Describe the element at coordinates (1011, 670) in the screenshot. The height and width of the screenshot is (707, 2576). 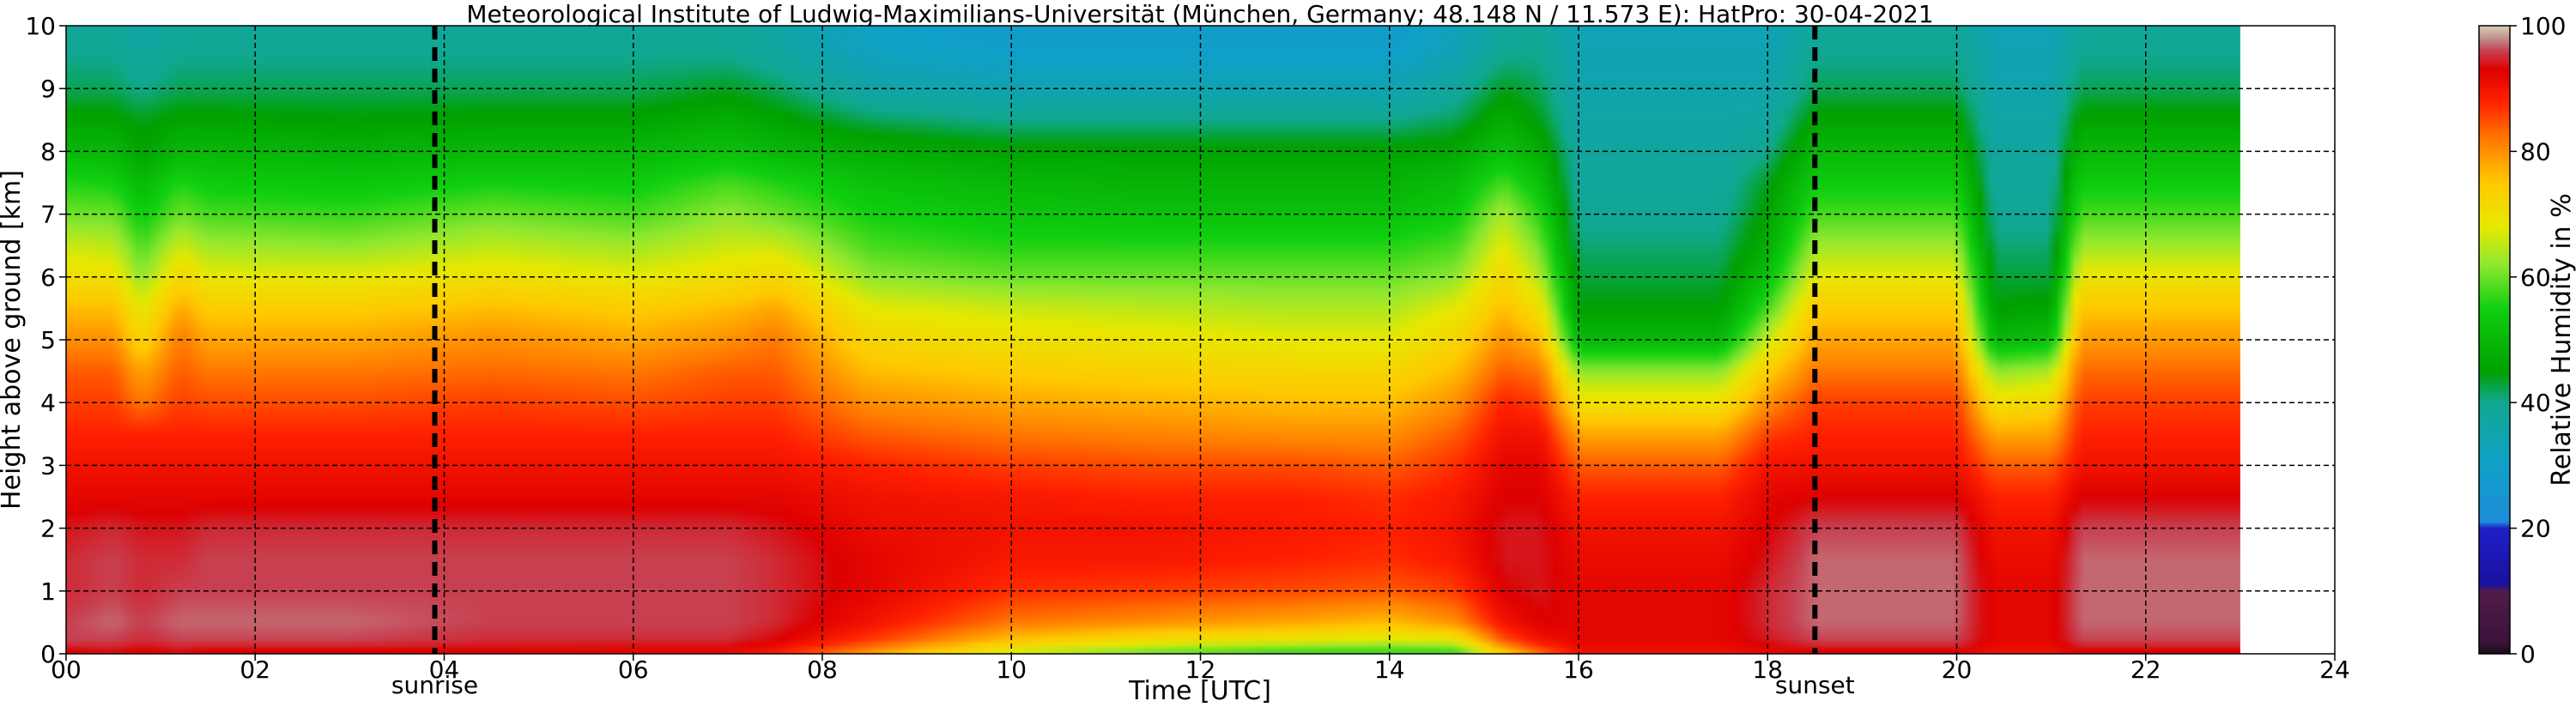
I see `x-tick-label: 10` at that location.